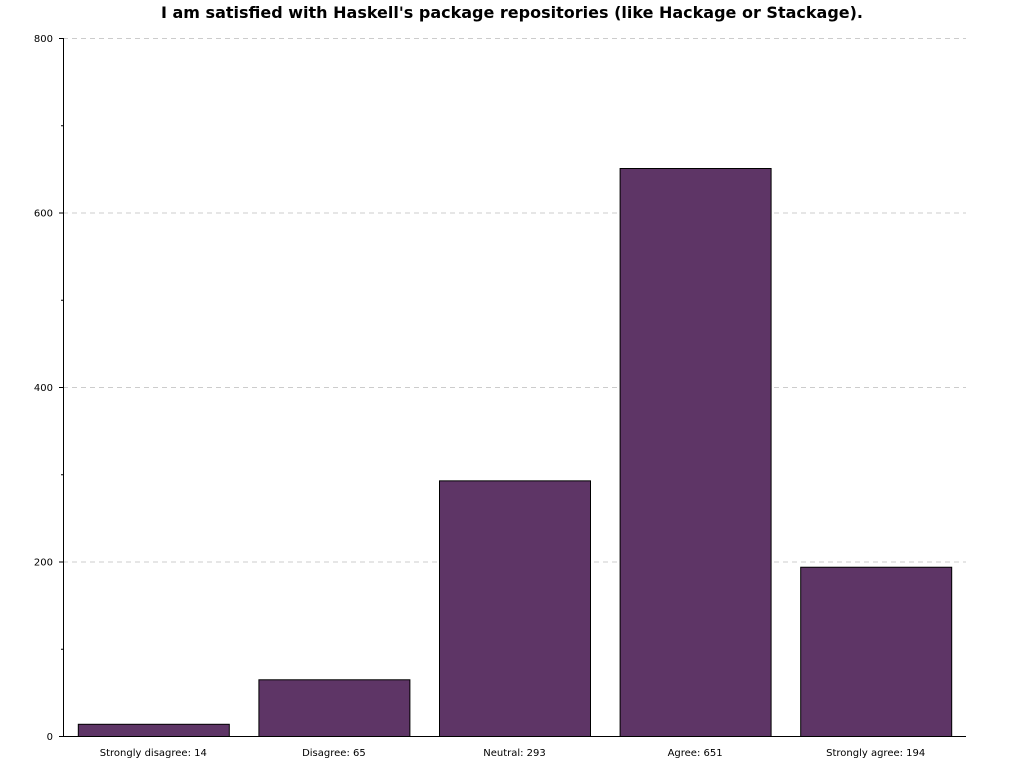 The height and width of the screenshot is (768, 1024). What do you see at coordinates (43, 563) in the screenshot?
I see `y-tick-label: 200` at bounding box center [43, 563].